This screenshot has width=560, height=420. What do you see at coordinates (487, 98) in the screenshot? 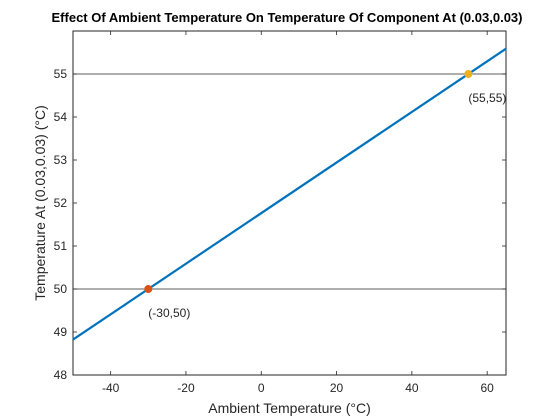
I see `data-point-label-0: (55,55)` at bounding box center [487, 98].